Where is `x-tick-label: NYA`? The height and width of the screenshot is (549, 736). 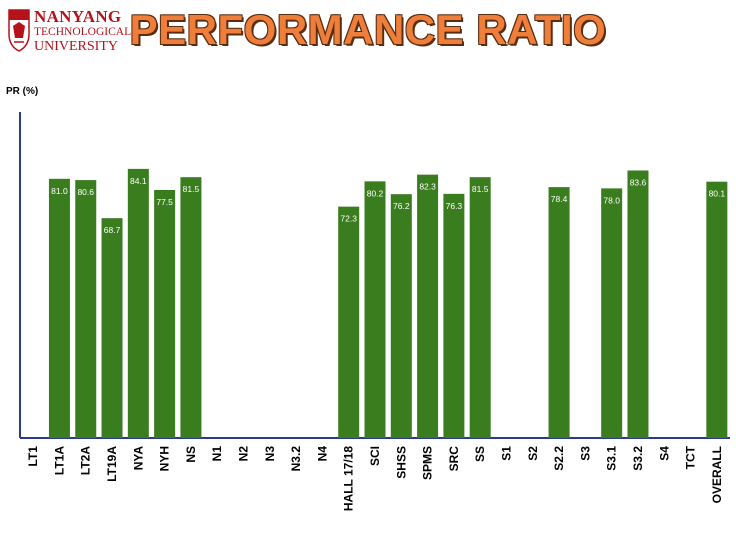
x-tick-label: NYA is located at coordinates (138, 458).